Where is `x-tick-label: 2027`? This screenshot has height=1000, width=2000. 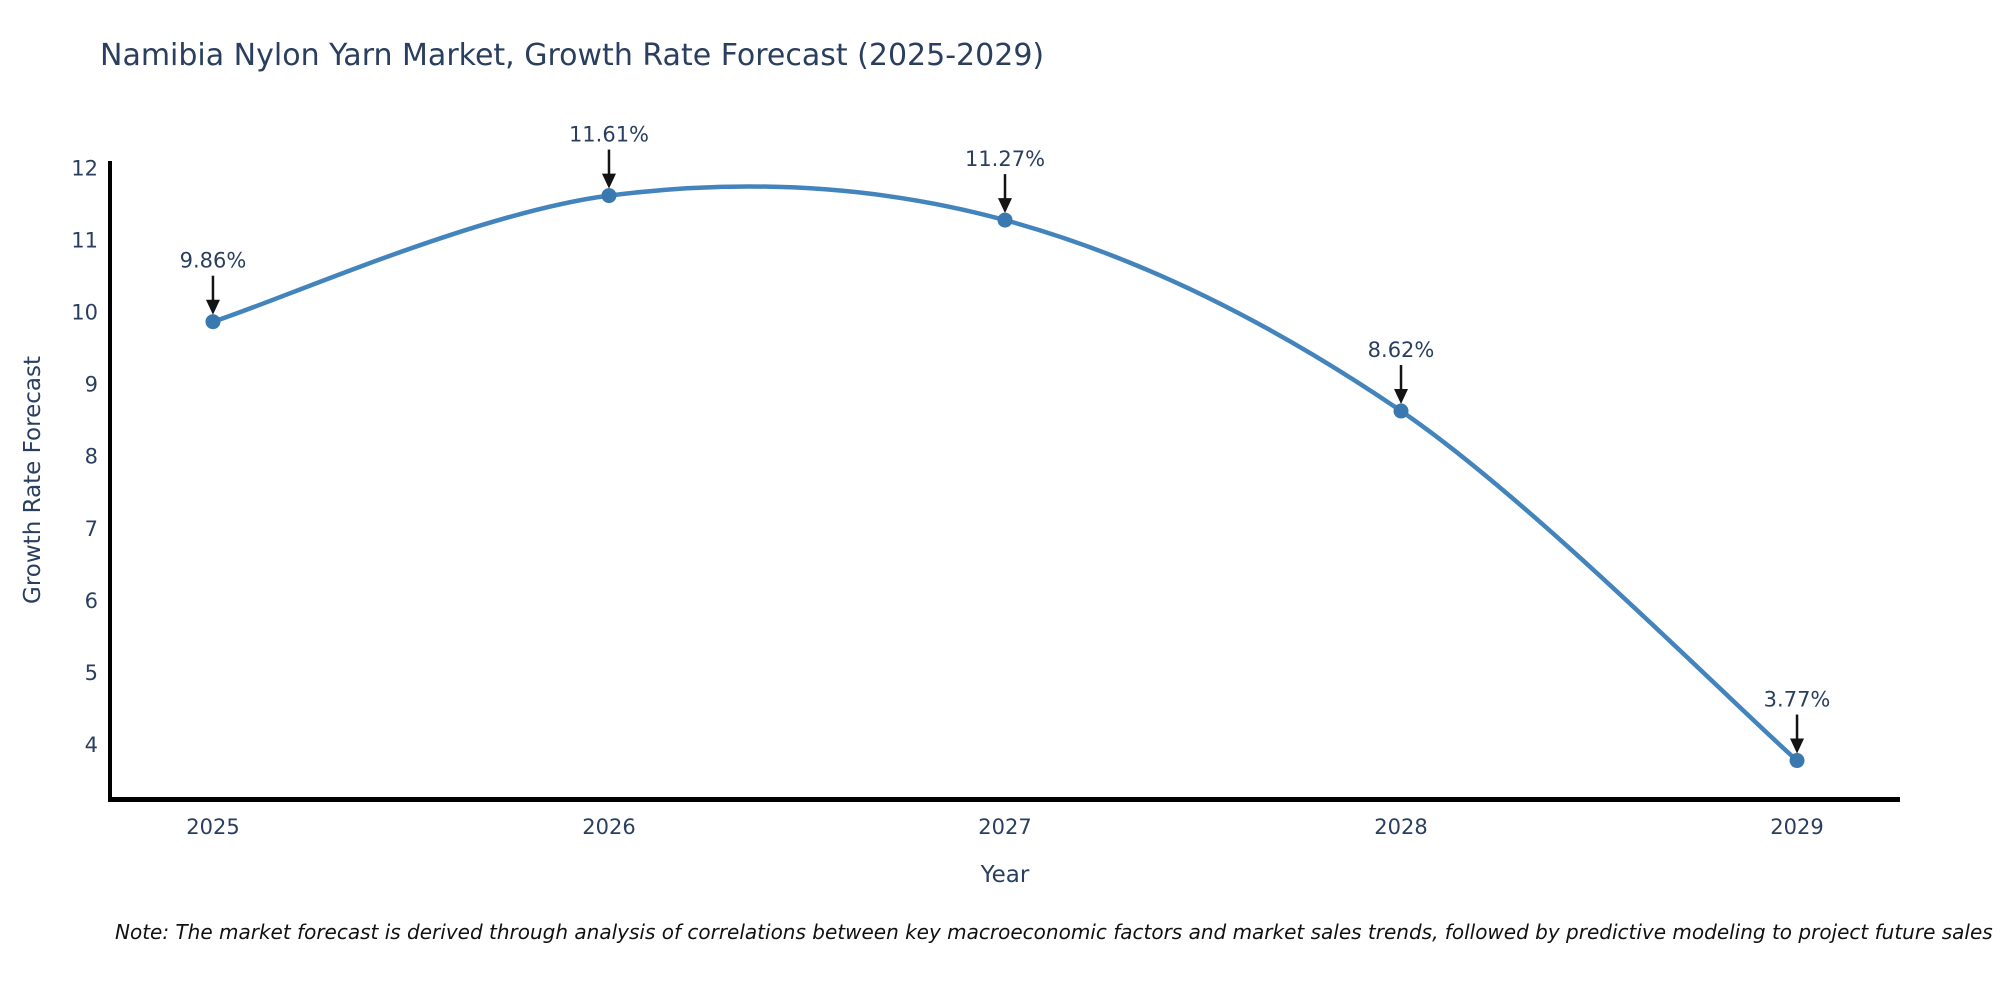 x-tick-label: 2027 is located at coordinates (1004, 827).